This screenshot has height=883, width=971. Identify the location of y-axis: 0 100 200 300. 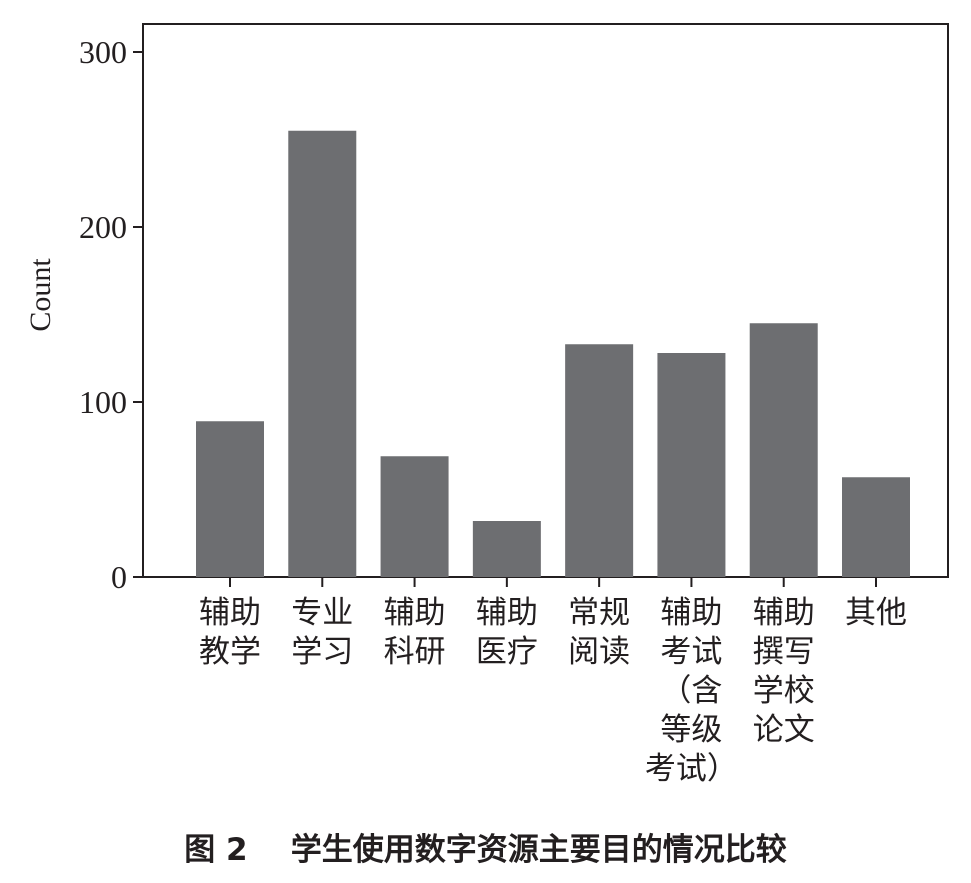
(111, 314).